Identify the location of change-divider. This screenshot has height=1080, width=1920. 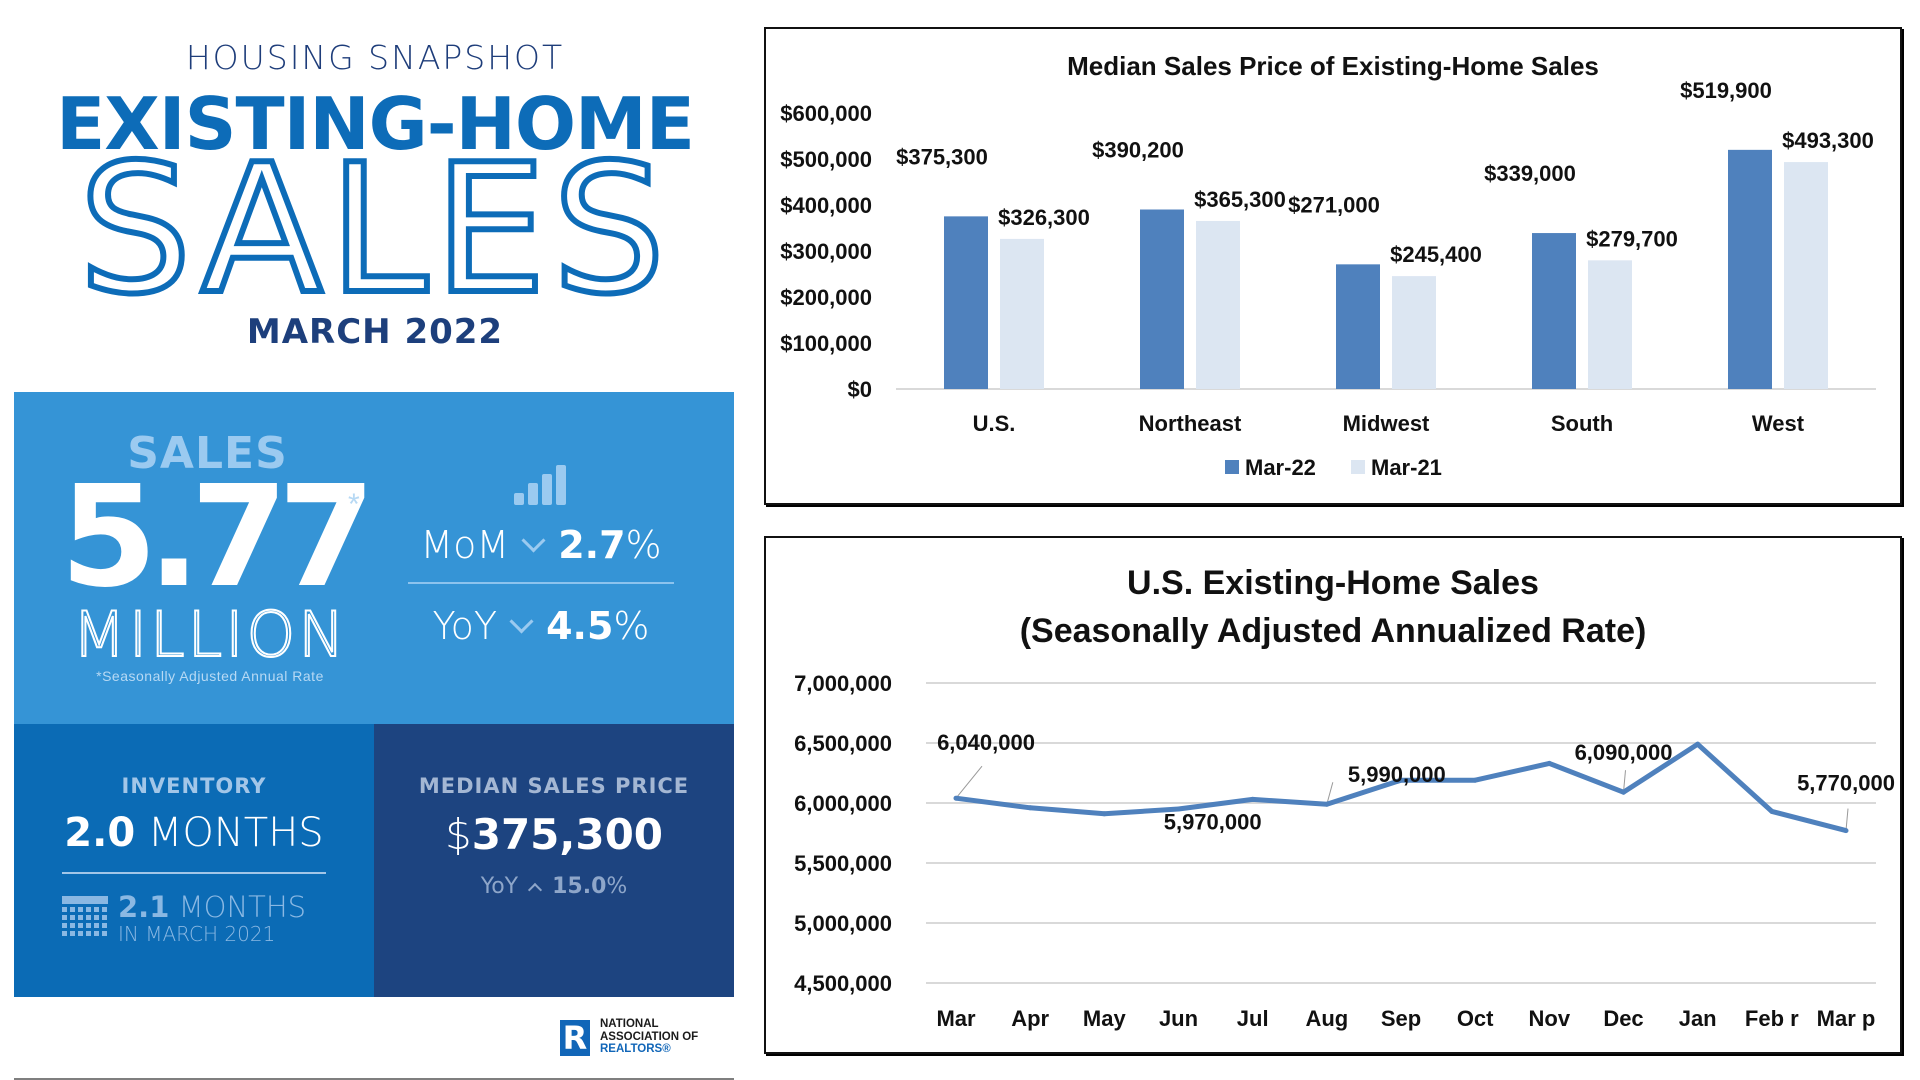
(541, 583).